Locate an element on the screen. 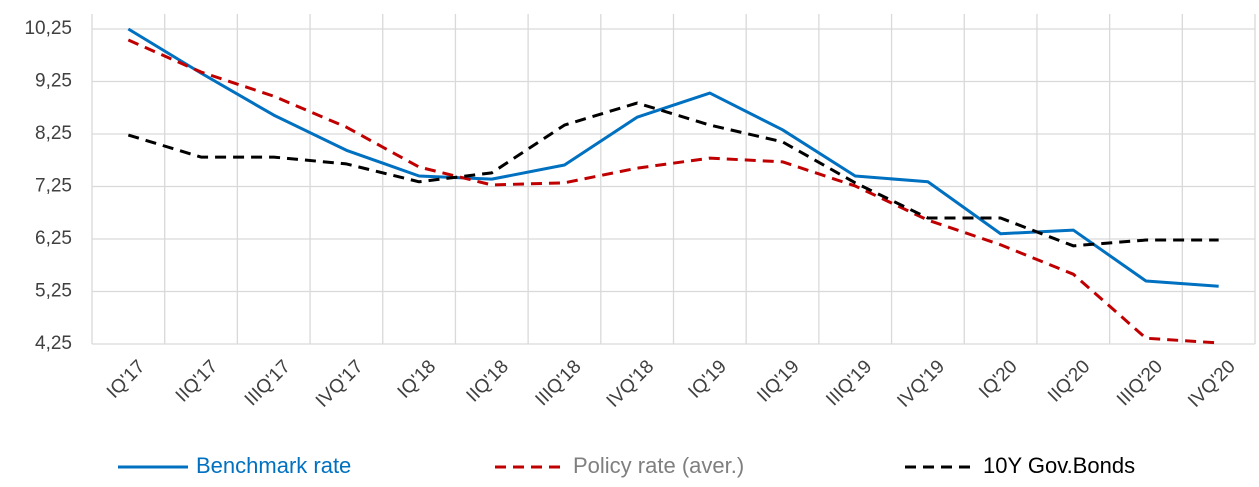 This screenshot has height=487, width=1259. x-tick-label: IIQ'18 is located at coordinates (488, 381).